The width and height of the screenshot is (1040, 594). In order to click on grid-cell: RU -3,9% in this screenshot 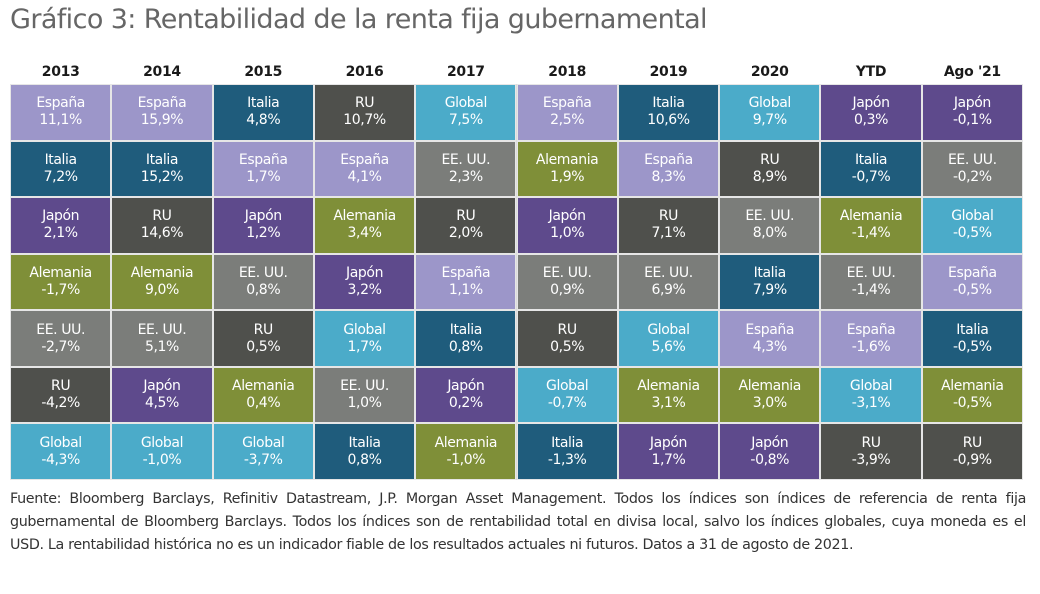, I will do `click(871, 451)`.